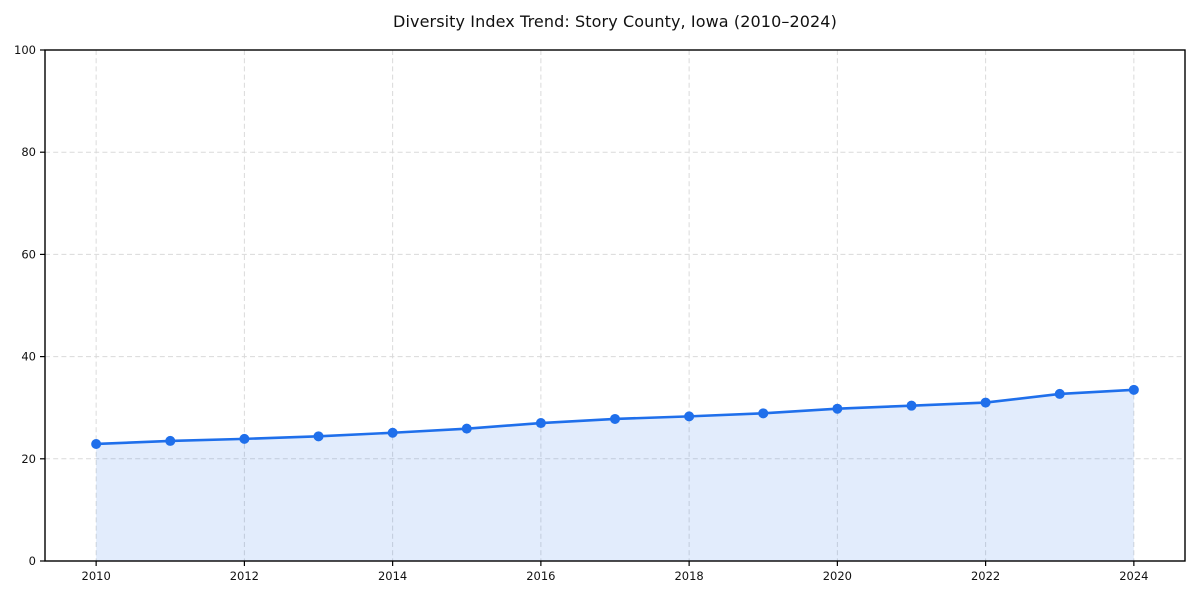  What do you see at coordinates (540, 423) in the screenshot?
I see `data-point-2016` at bounding box center [540, 423].